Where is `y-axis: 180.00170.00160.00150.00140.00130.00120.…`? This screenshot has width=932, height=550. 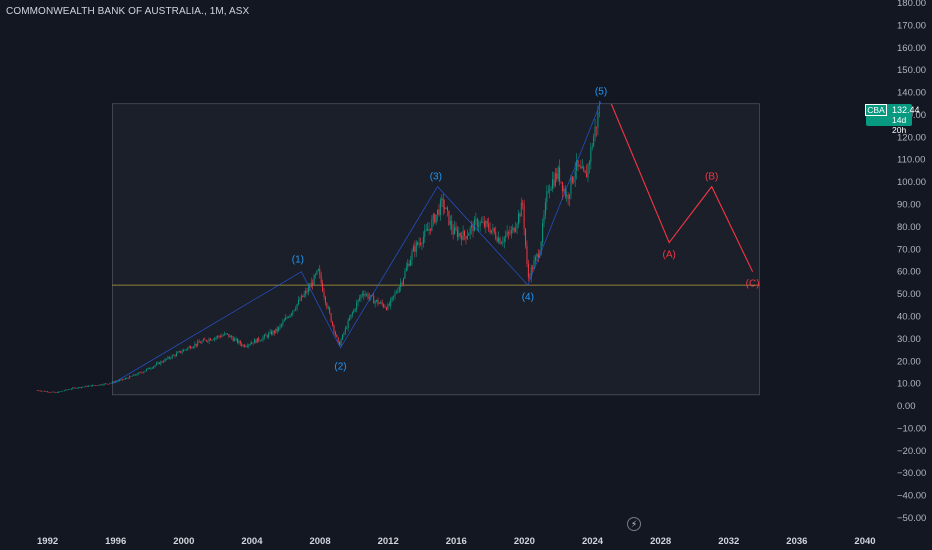
y-axis: 180.00170.00160.00150.00140.00130.00120.… is located at coordinates (911, 262).